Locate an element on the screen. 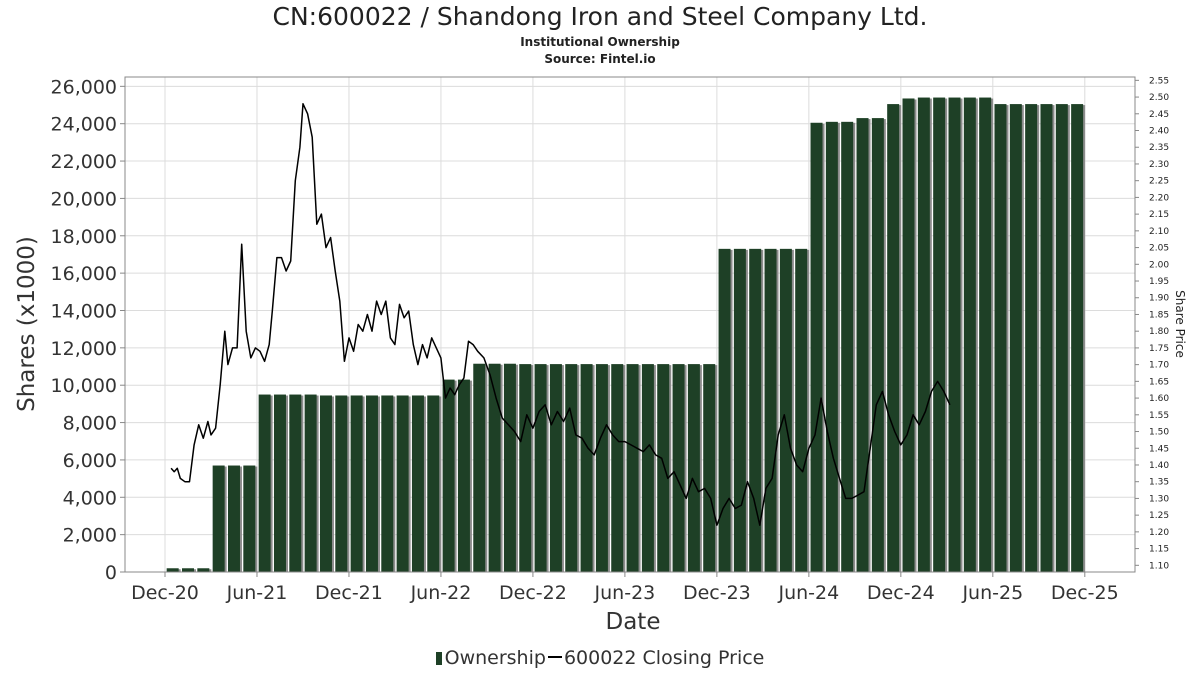 This screenshot has width=1200, height=675. y-tick-label: 24,000 is located at coordinates (84, 125).